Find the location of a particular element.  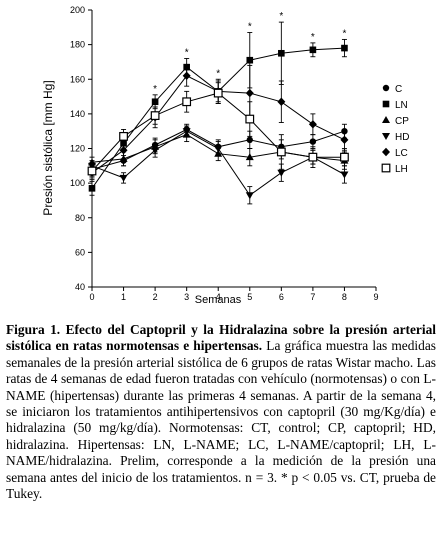

y-tick-label: 60 is located at coordinates (80, 252).